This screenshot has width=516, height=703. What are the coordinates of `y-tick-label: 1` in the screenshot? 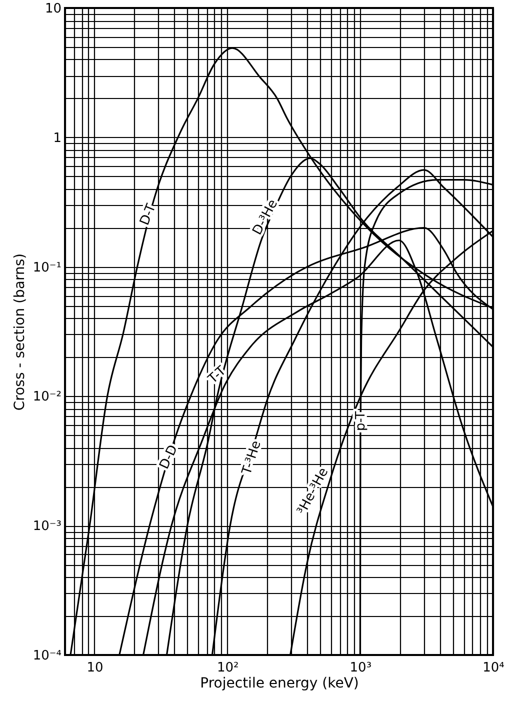 It's located at (57, 138).